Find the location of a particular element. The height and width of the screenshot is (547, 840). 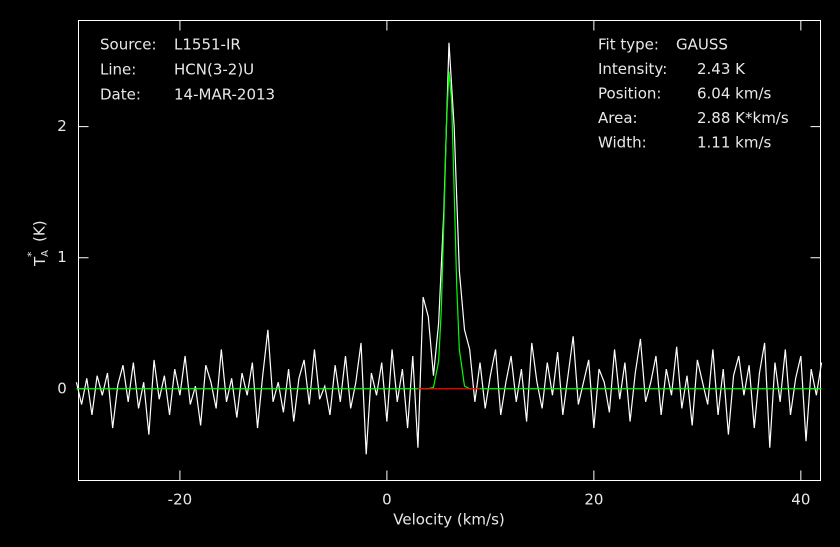

annotation-label: Position: is located at coordinates (629, 94).